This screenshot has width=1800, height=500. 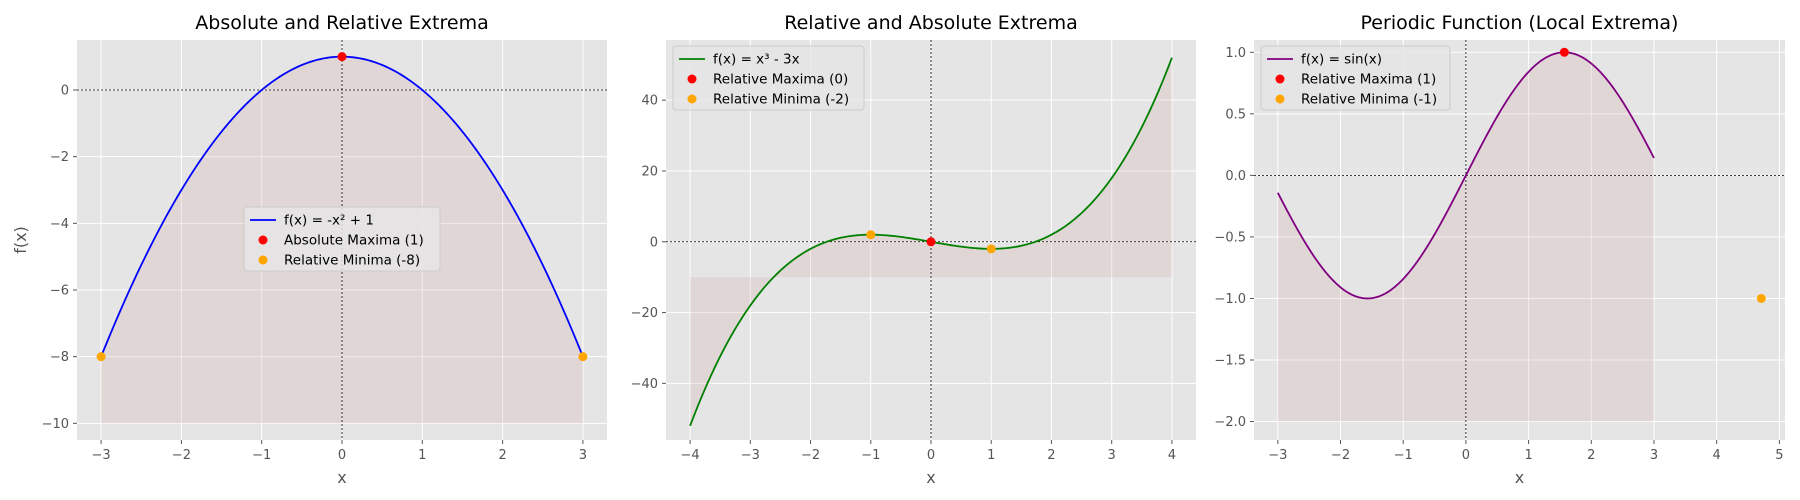 What do you see at coordinates (1466, 175) in the screenshot?
I see `series-line` at bounding box center [1466, 175].